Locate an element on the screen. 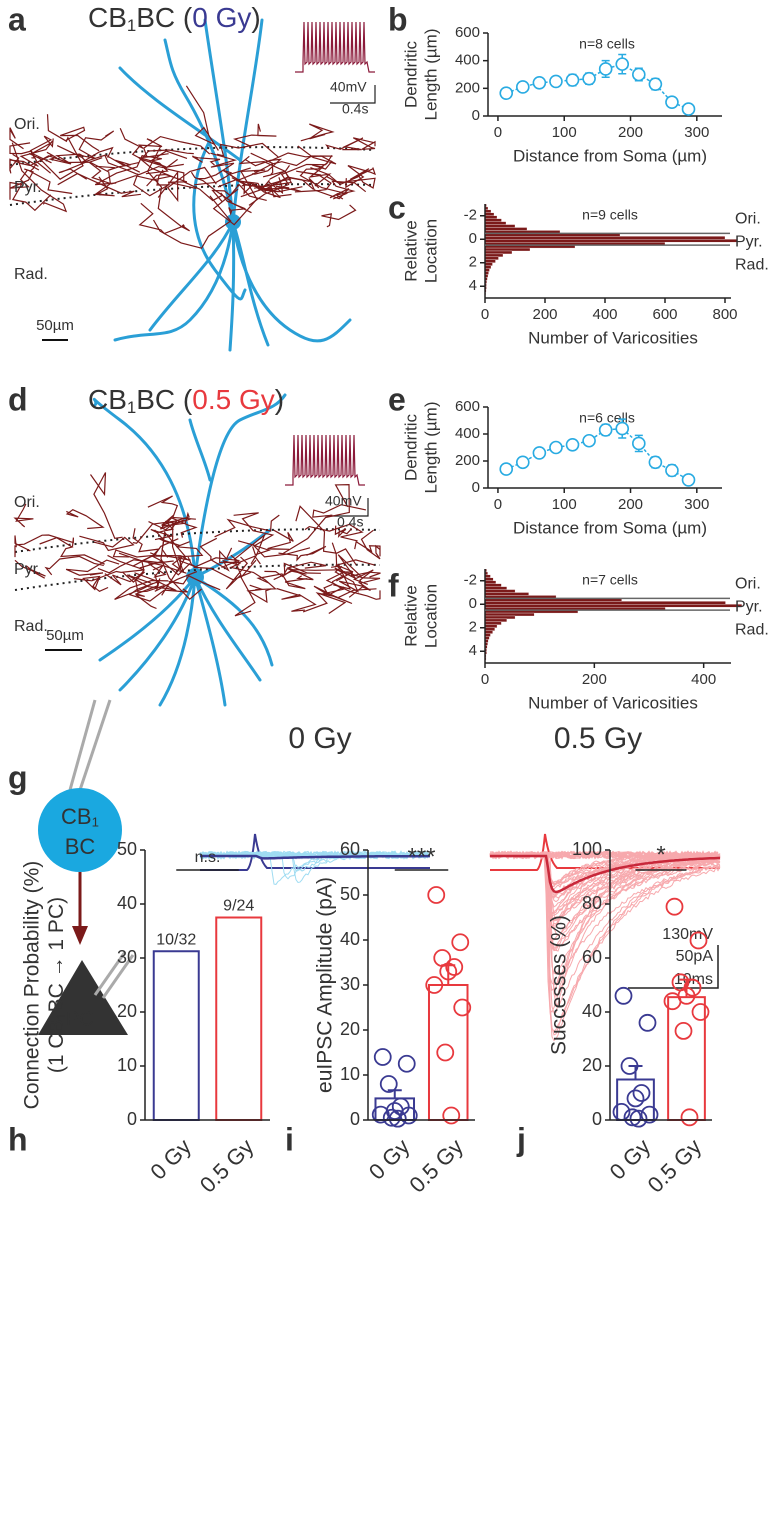  y-tick-label: 600 is located at coordinates (467, 32).